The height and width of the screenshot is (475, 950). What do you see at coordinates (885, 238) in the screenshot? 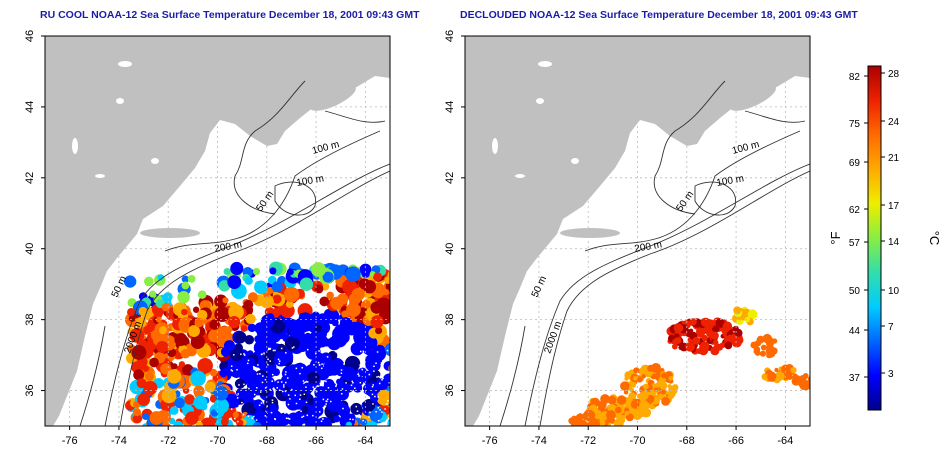
I see `temperature-colorbar: 82 75 69 62 57 50 44 37 28 24 21 17 14 10 7 3 °F °C` at bounding box center [885, 238].